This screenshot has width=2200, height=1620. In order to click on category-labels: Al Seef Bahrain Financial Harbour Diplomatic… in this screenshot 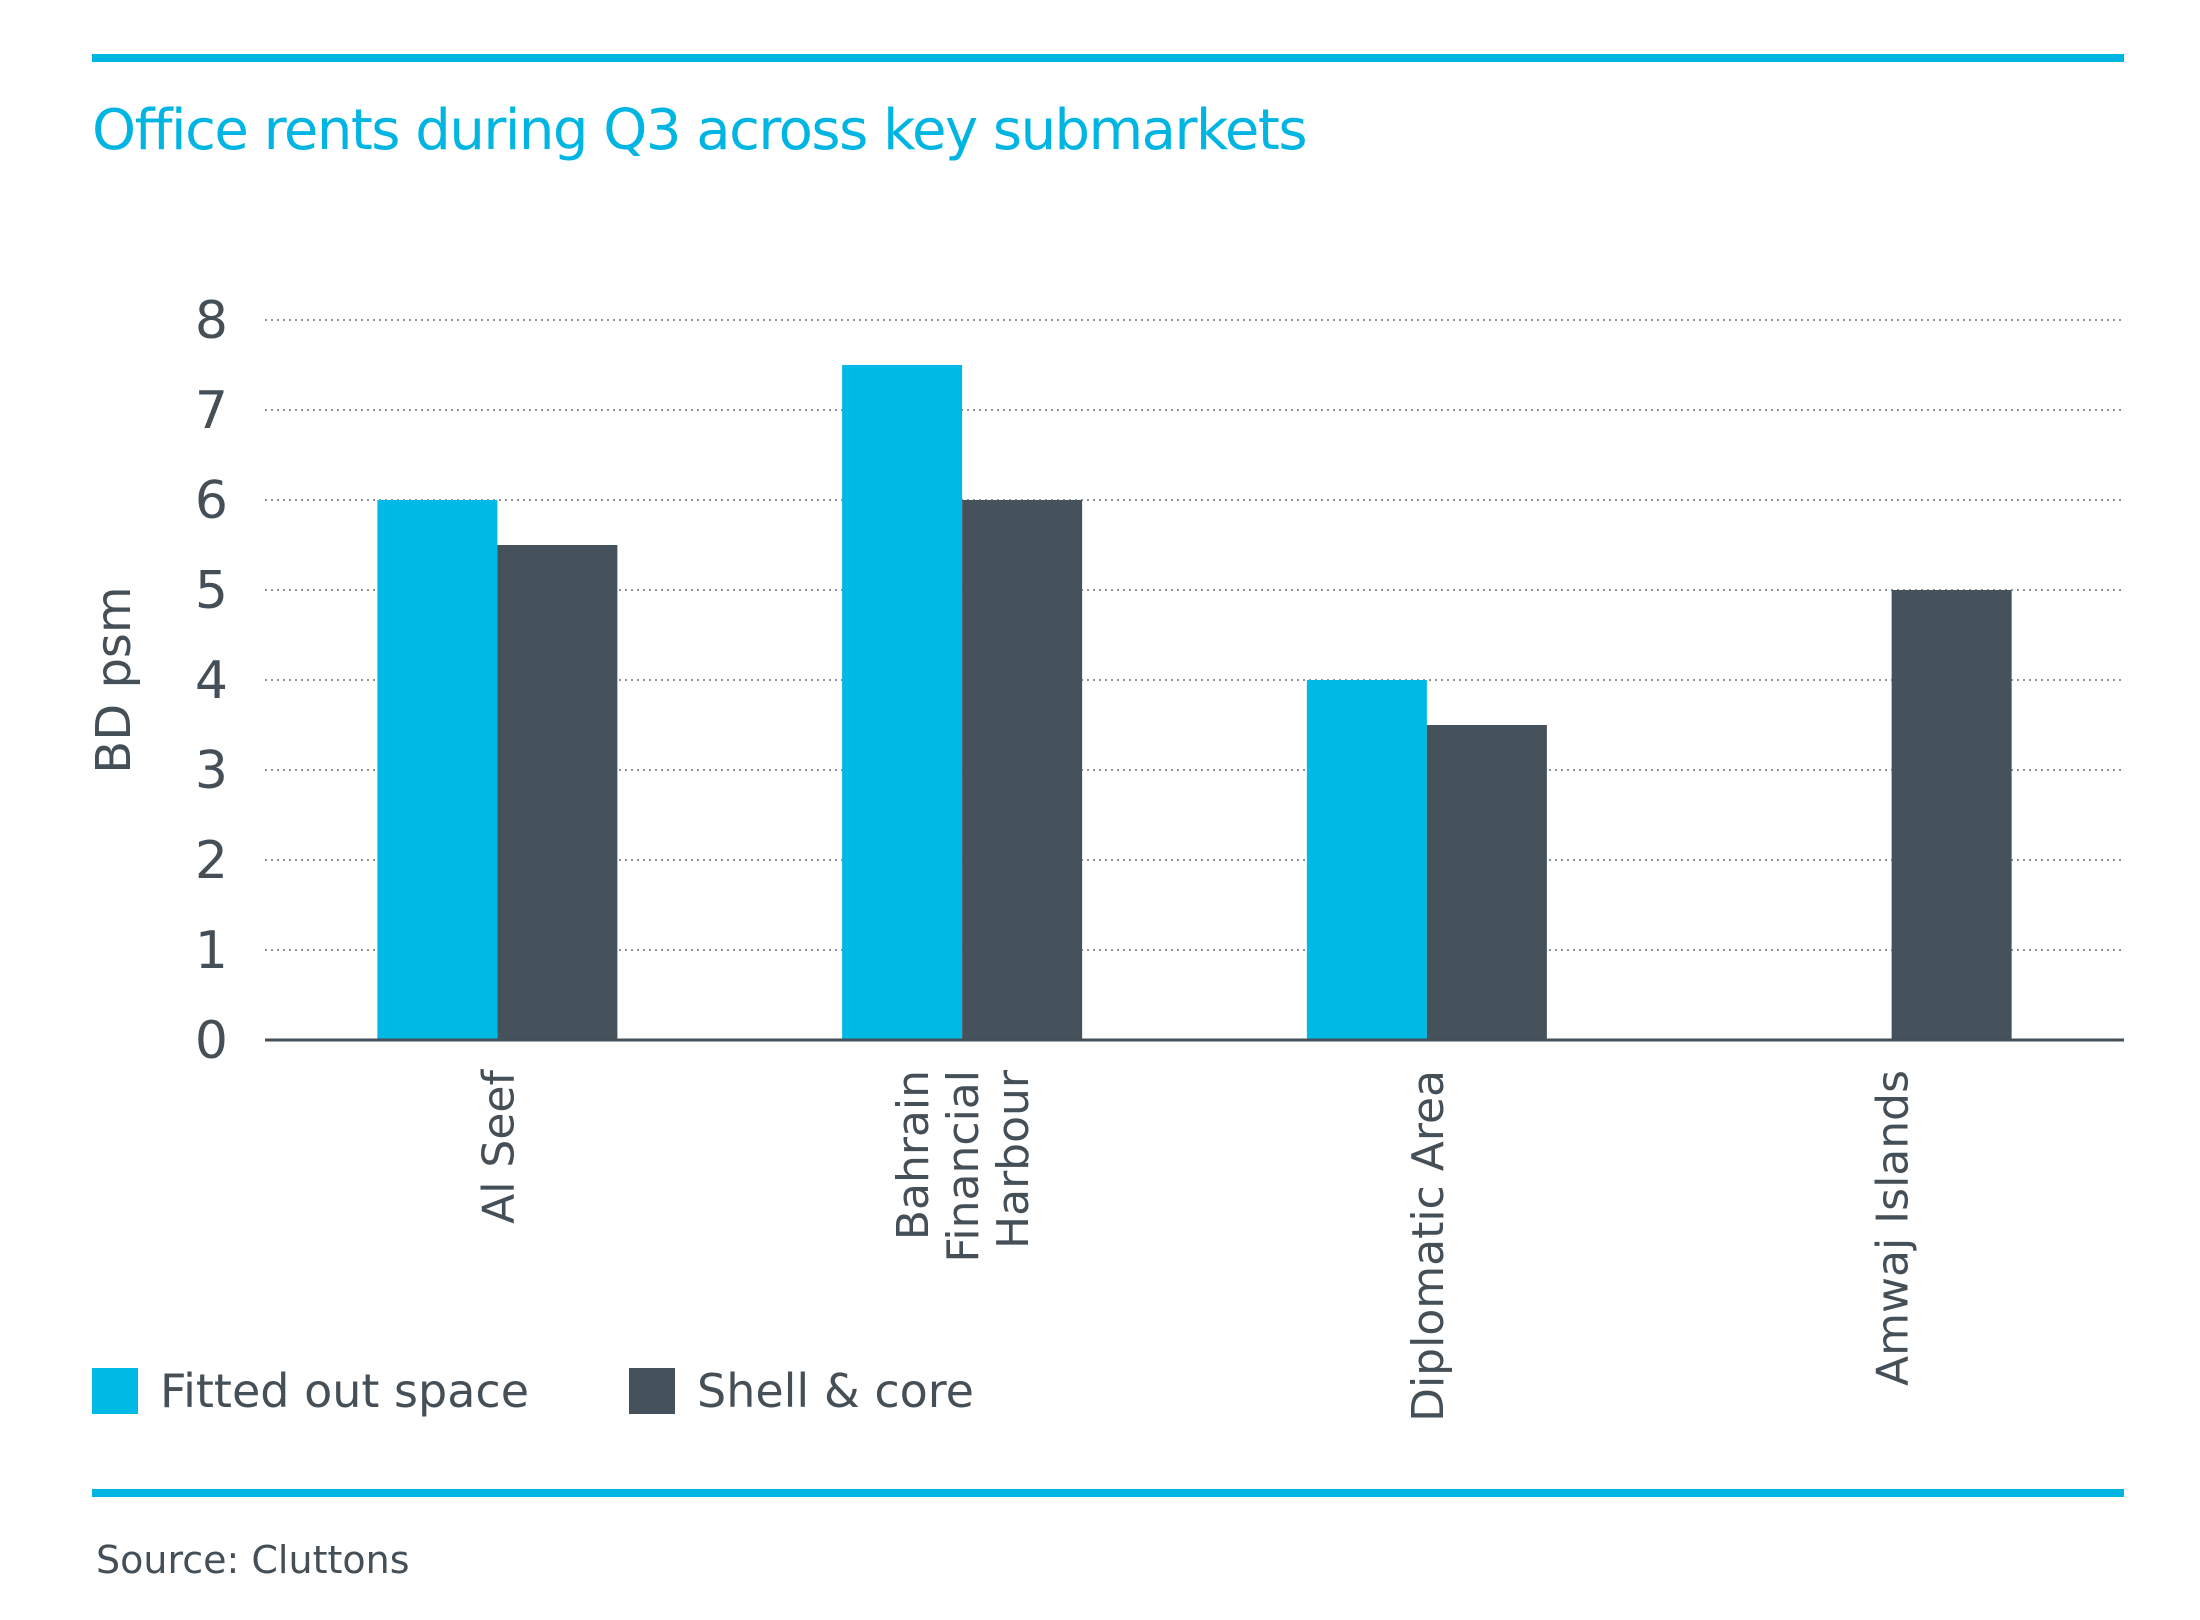, I will do `click(1195, 1244)`.